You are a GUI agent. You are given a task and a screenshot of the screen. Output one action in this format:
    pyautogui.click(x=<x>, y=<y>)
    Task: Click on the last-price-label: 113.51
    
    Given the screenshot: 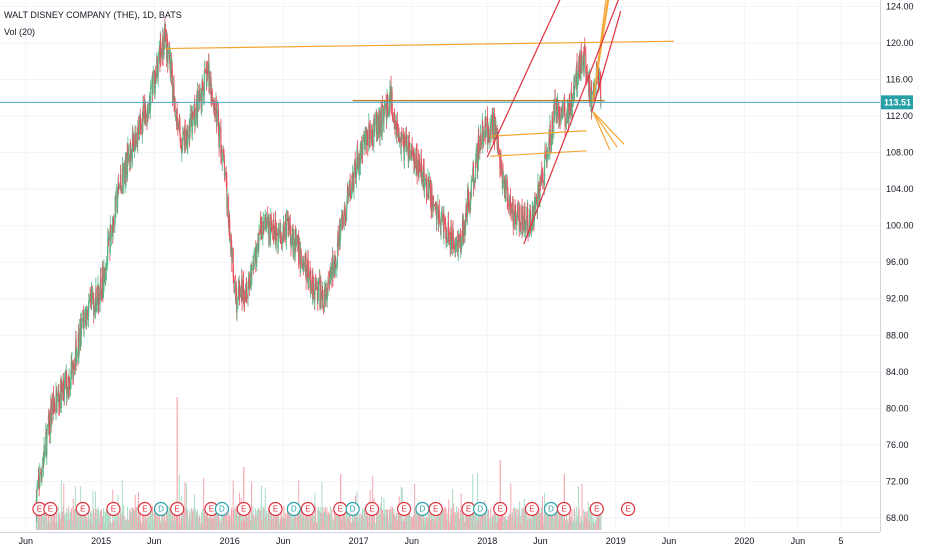 What is the action you would take?
    pyautogui.click(x=897, y=102)
    